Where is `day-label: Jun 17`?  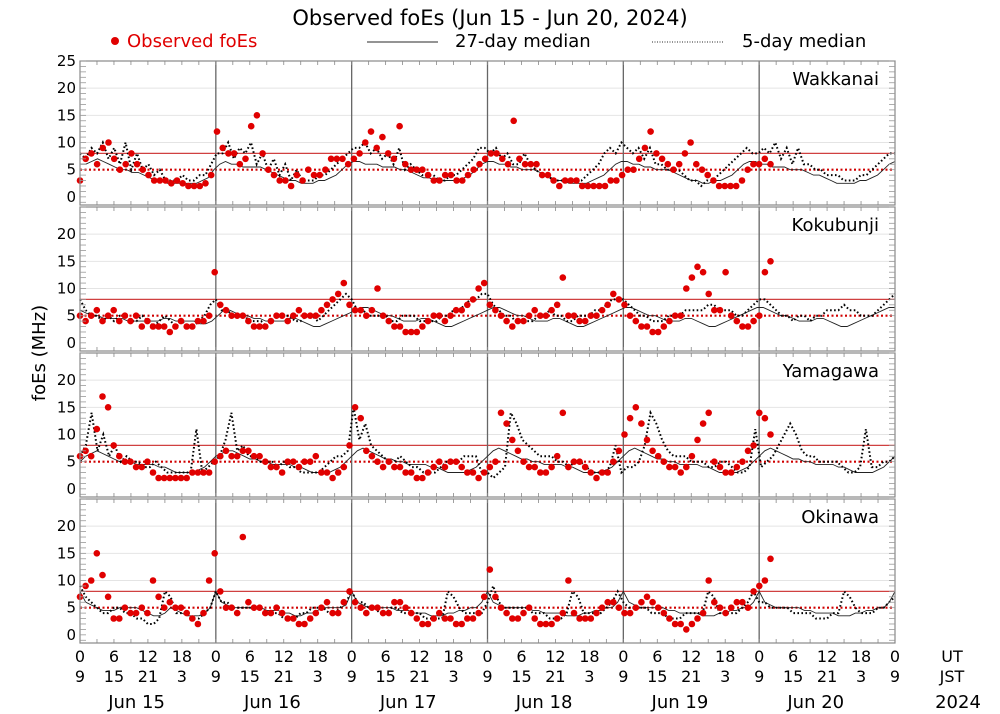
day-label: Jun 17 is located at coordinates (408, 702).